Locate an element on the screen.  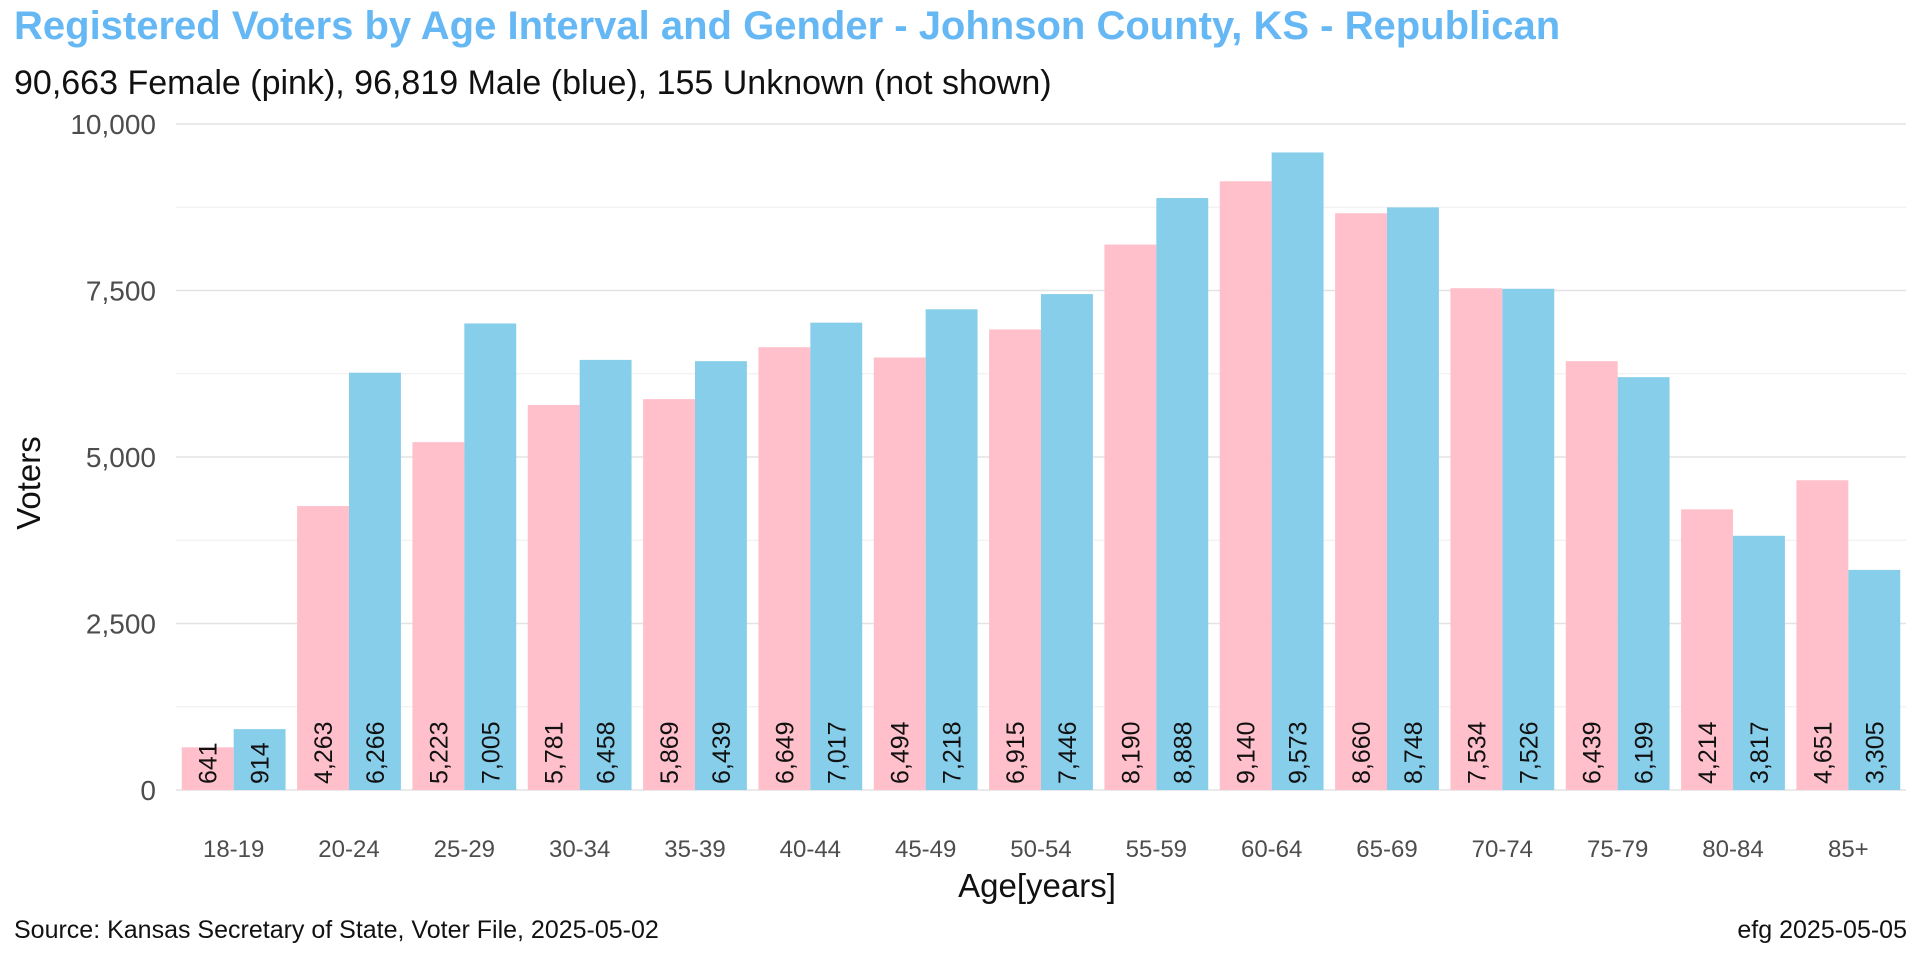
x-tick-label: 85+ is located at coordinates (1848, 849).